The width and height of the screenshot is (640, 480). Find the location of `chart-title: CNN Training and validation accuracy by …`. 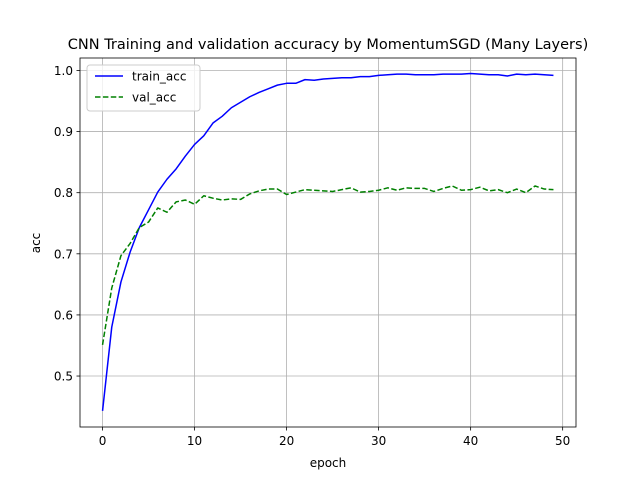

chart-title: CNN Training and validation accuracy by … is located at coordinates (328, 45).